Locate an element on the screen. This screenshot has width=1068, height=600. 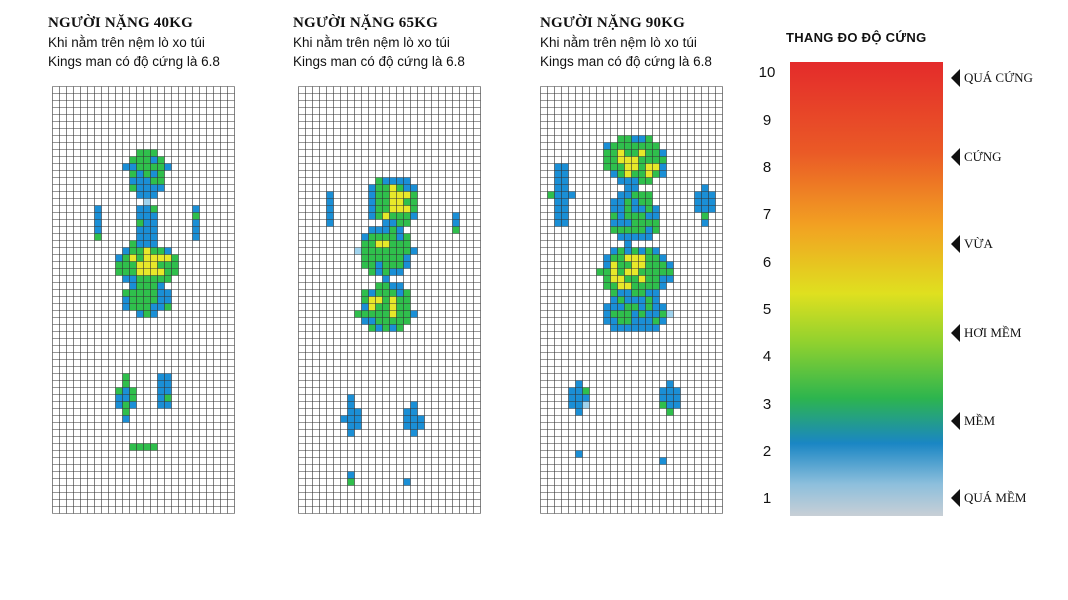
tick-9: 9 is located at coordinates (767, 120).